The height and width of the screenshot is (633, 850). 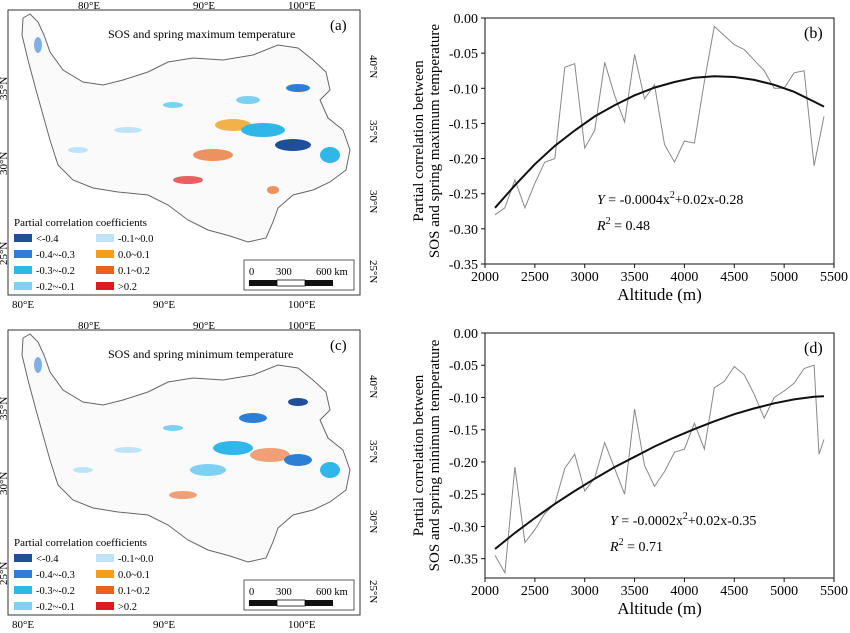 I want to click on lon-label-top-3: 100°E, so click(x=302, y=326).